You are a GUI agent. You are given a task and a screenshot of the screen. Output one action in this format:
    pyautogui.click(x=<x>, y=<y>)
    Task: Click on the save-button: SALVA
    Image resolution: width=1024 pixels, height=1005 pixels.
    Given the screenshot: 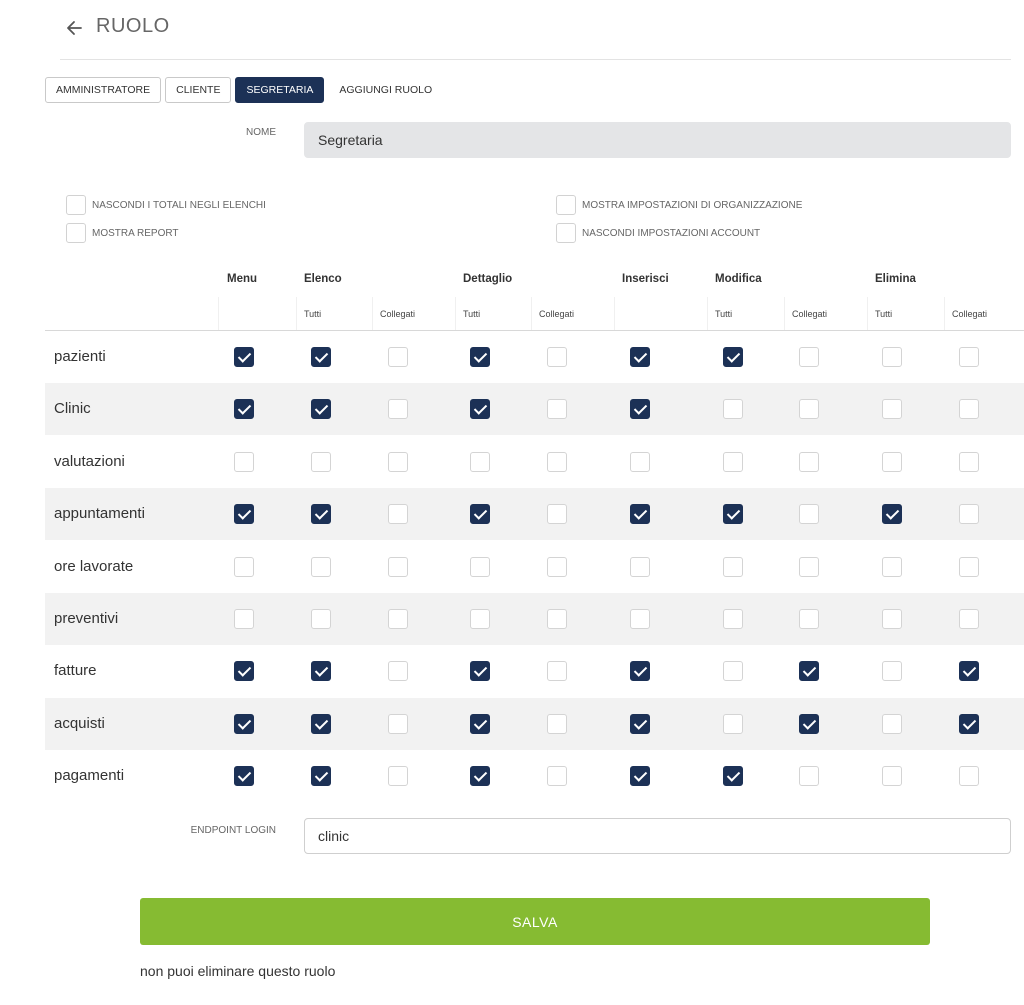 What is the action you would take?
    pyautogui.click(x=535, y=921)
    